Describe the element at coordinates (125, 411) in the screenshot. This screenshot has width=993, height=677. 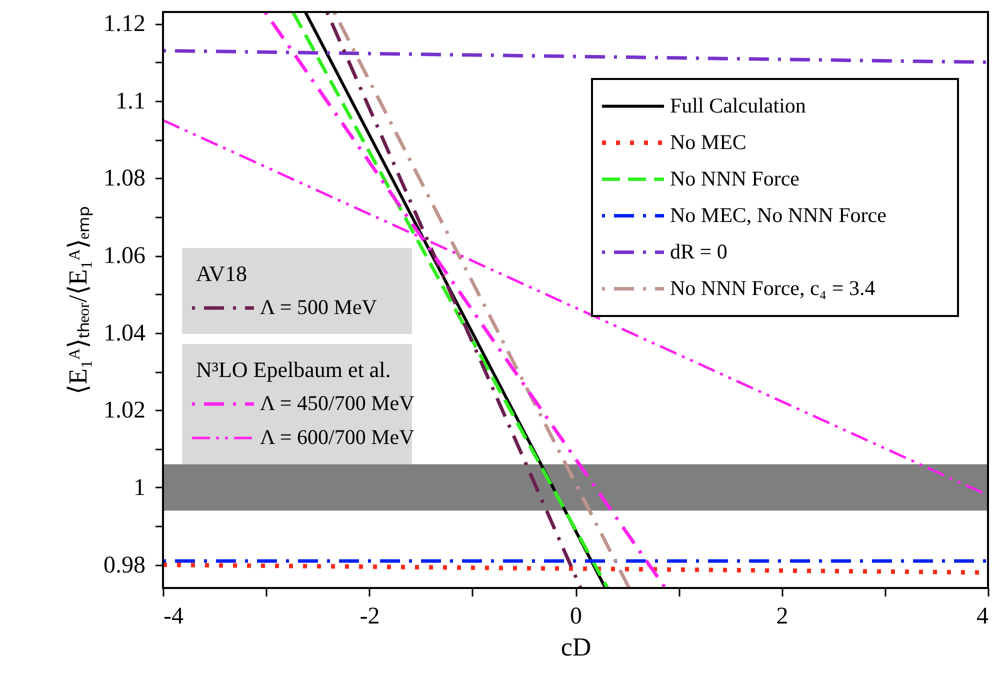
I see `y-tick-label: 1.02` at that location.